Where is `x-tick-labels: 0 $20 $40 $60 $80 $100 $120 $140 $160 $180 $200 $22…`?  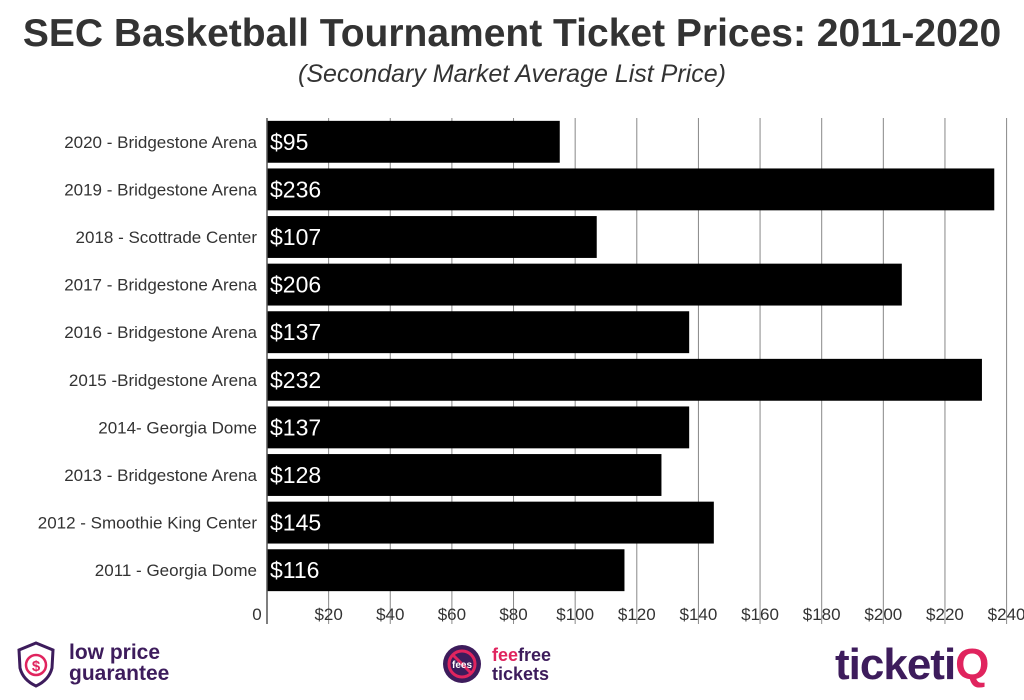 x-tick-labels: 0 $20 $40 $60 $80 $100 $120 $140 $160 $180 $200 $22… is located at coordinates (638, 614).